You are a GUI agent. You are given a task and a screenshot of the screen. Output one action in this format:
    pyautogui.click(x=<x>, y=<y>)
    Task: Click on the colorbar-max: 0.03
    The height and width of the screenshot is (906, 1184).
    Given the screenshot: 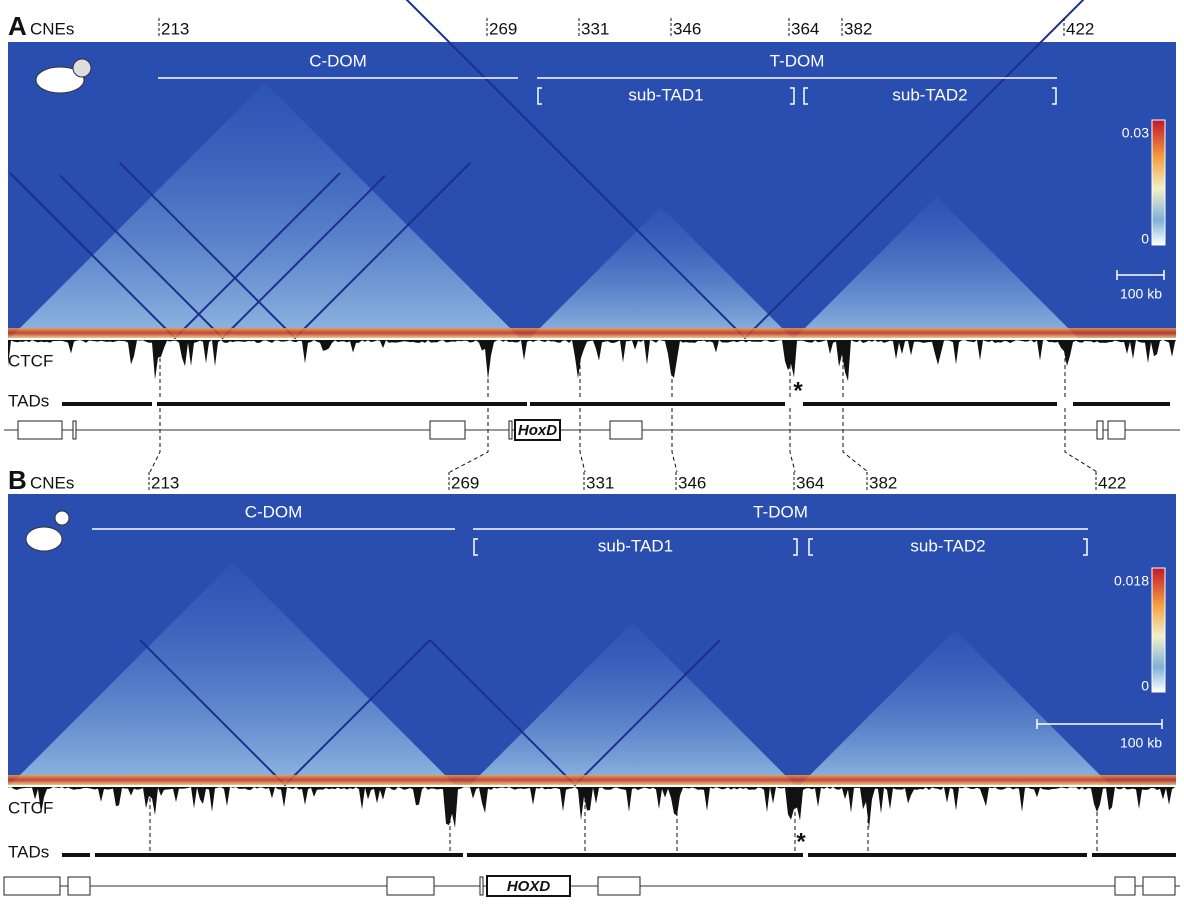 What is the action you would take?
    pyautogui.click(x=1135, y=133)
    